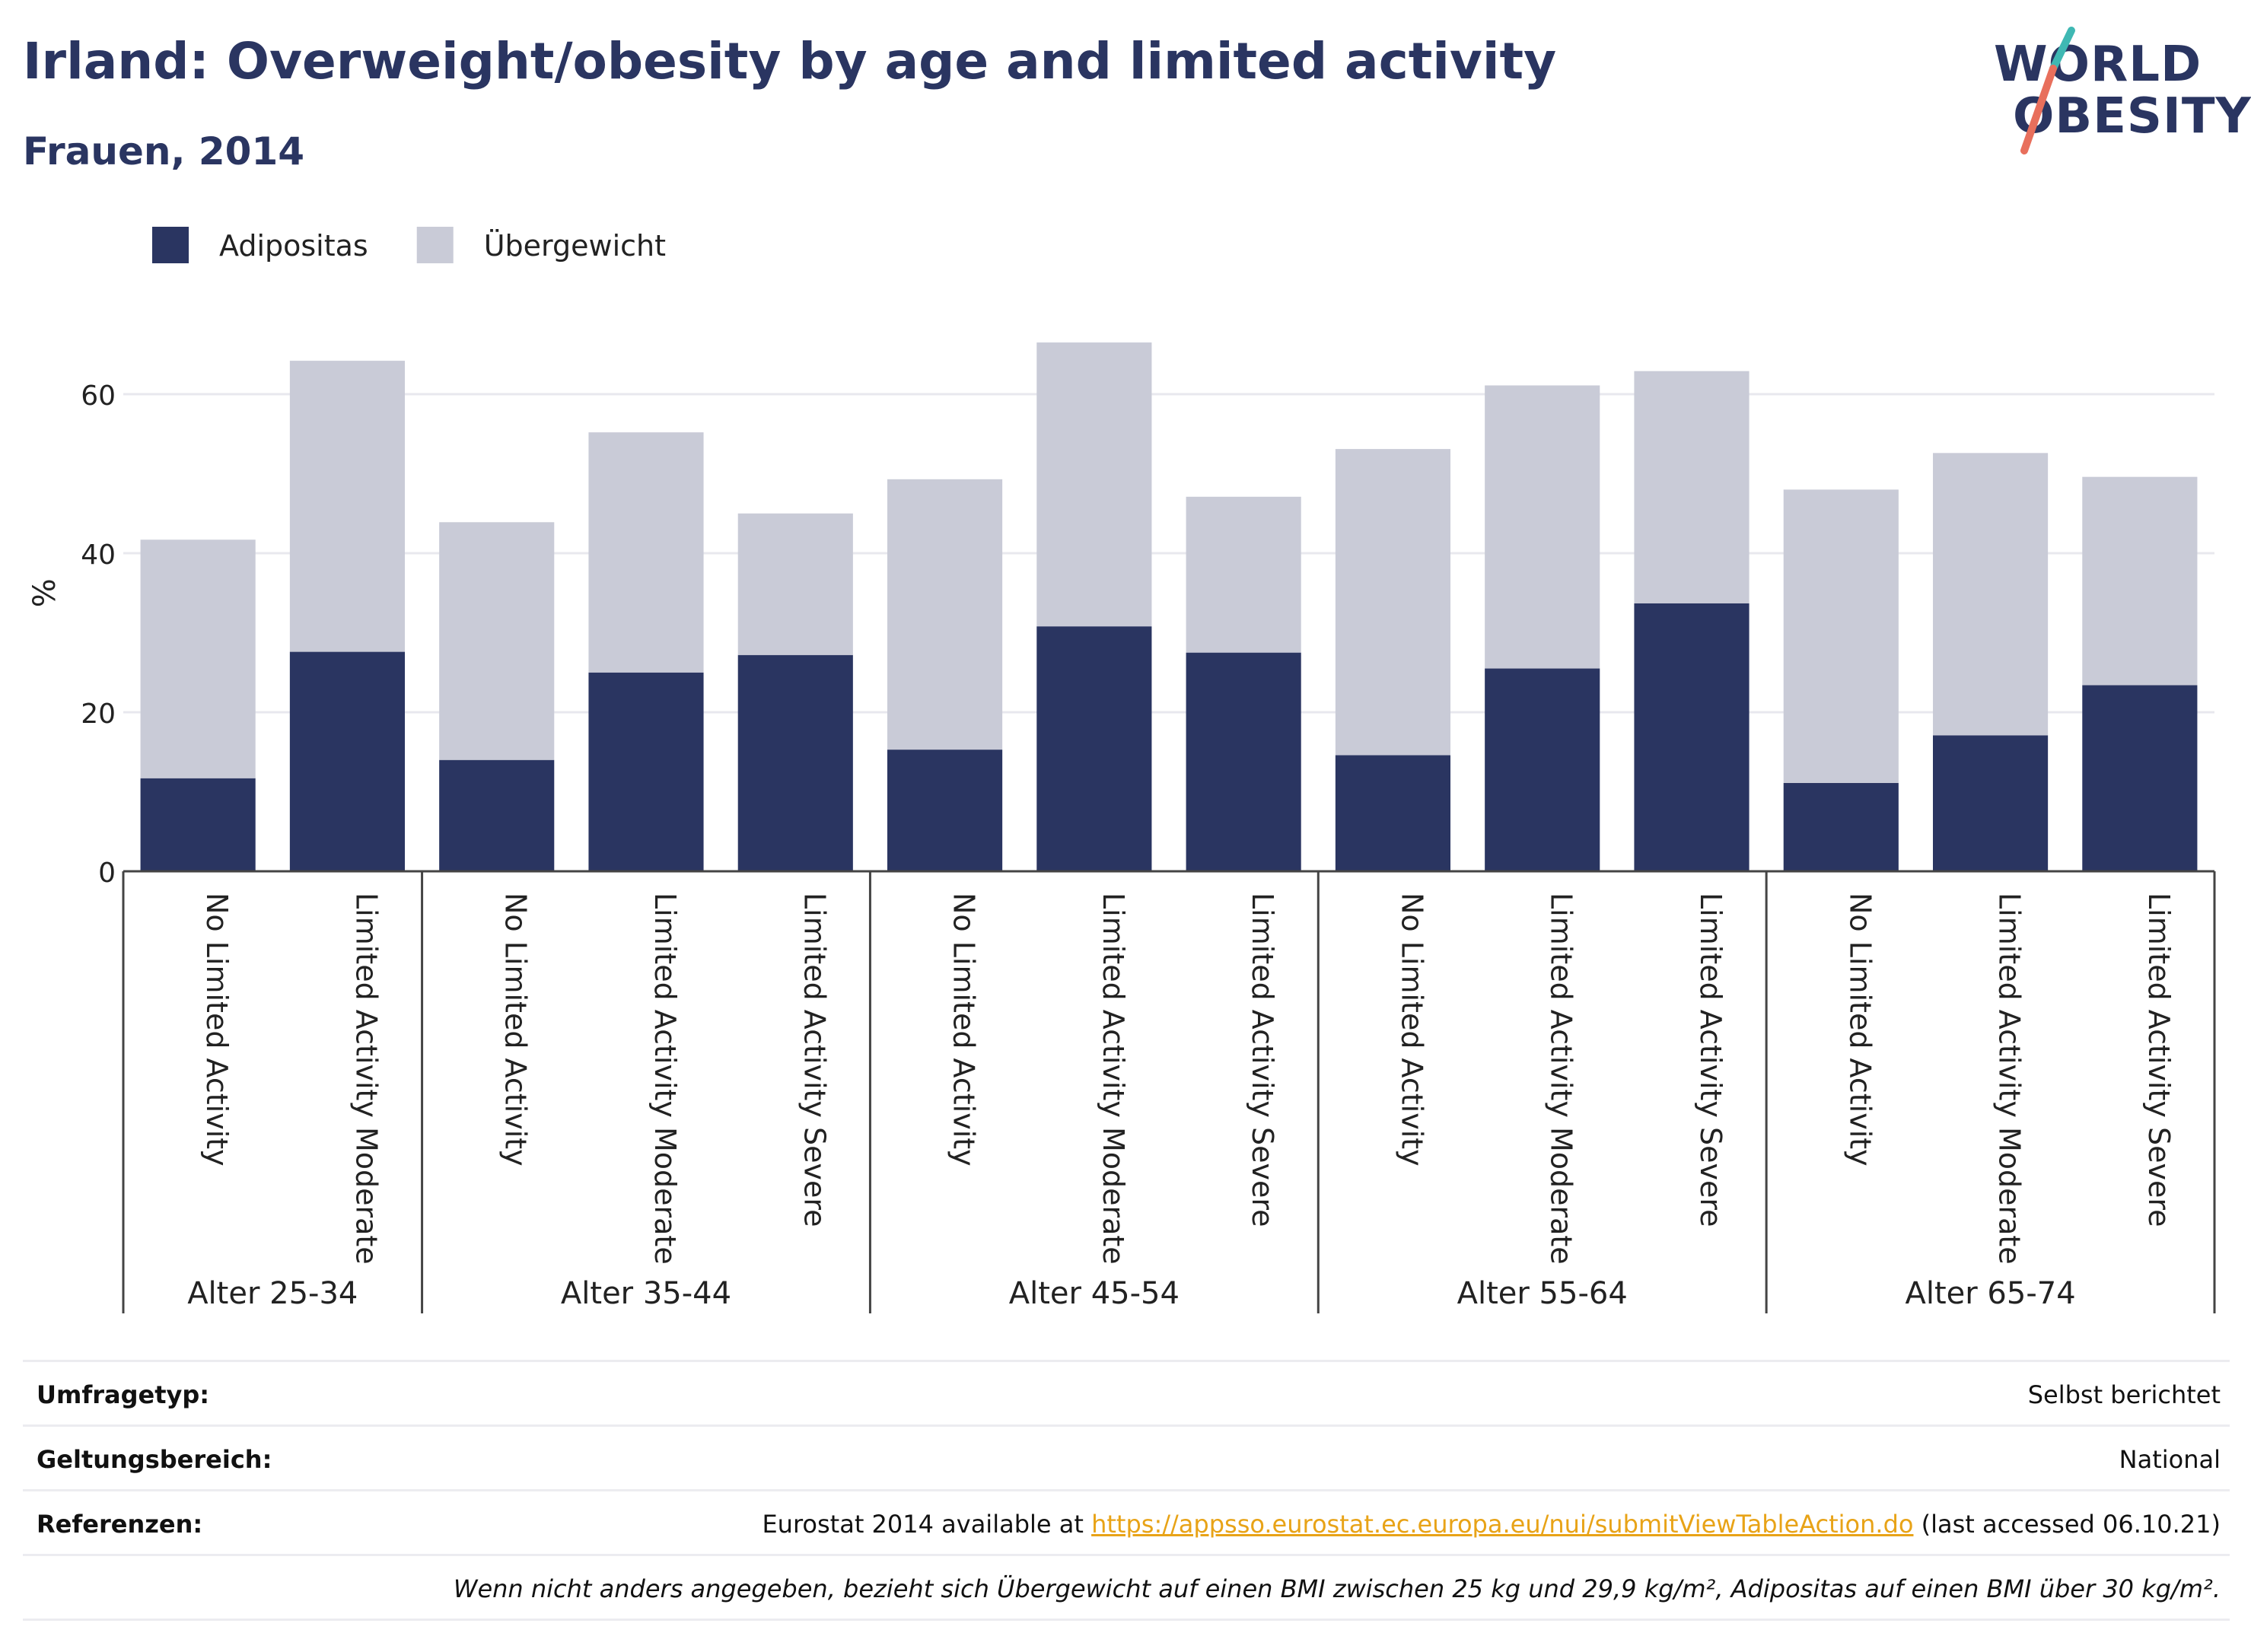 The width and height of the screenshot is (2251, 1652). Describe the element at coordinates (575, 246) in the screenshot. I see `legend-label-1: Übergewicht` at that location.